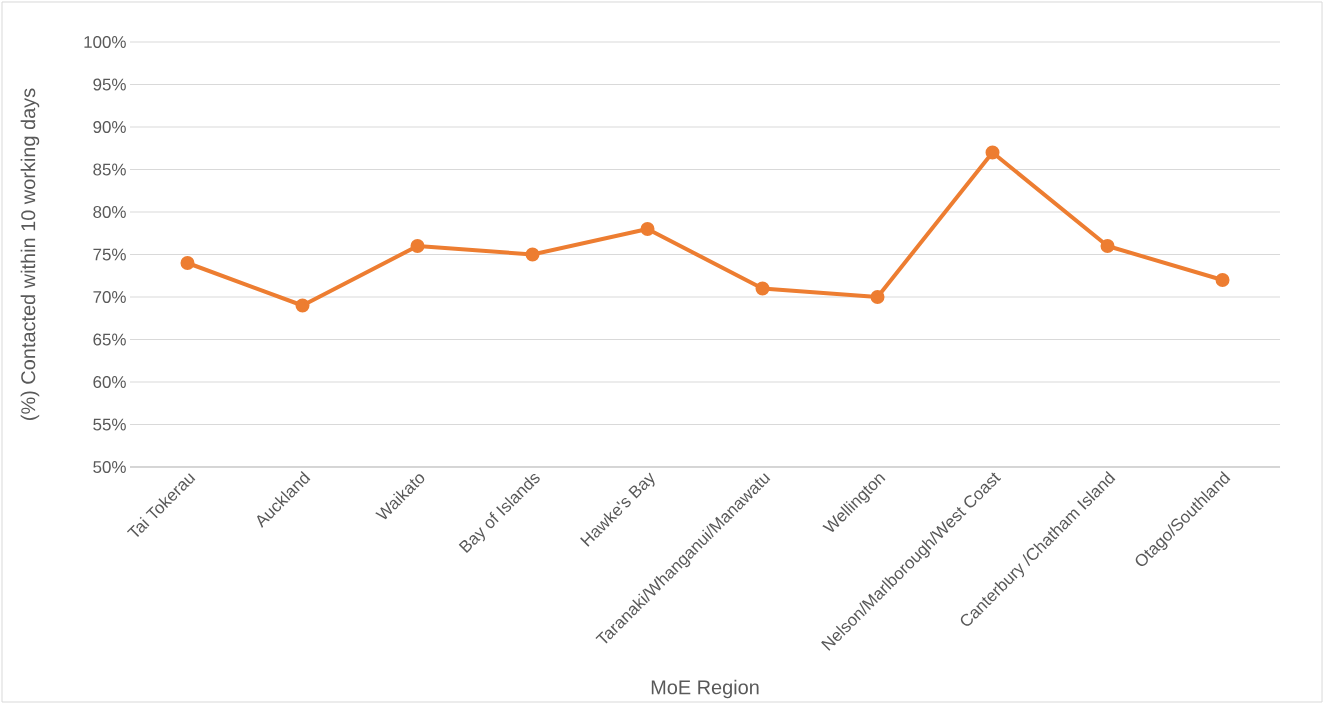 This screenshot has width=1324, height=704. What do you see at coordinates (109, 339) in the screenshot?
I see `y-tick-label: 65%` at bounding box center [109, 339].